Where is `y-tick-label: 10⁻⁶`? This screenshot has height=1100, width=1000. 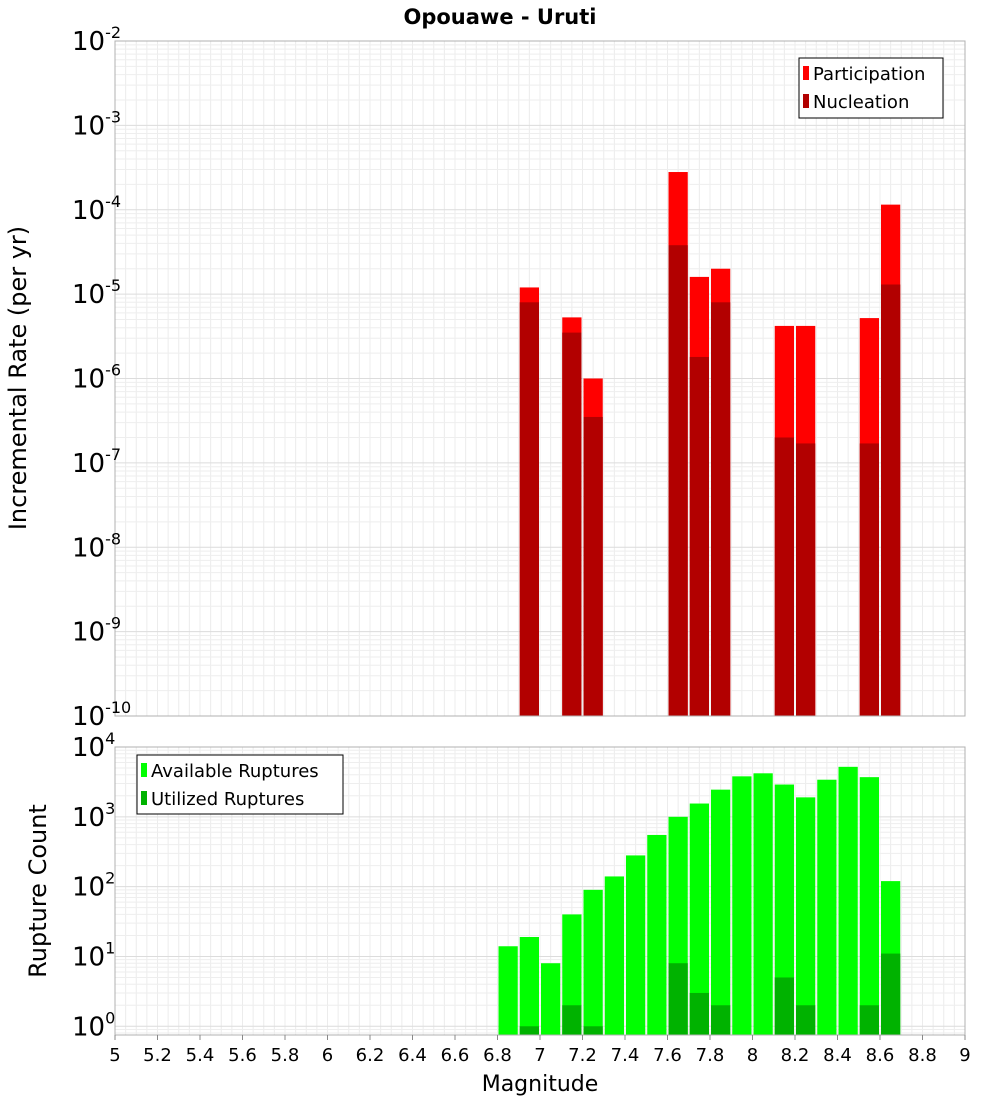
y-tick-label: 10⁻⁶ is located at coordinates (96, 378).